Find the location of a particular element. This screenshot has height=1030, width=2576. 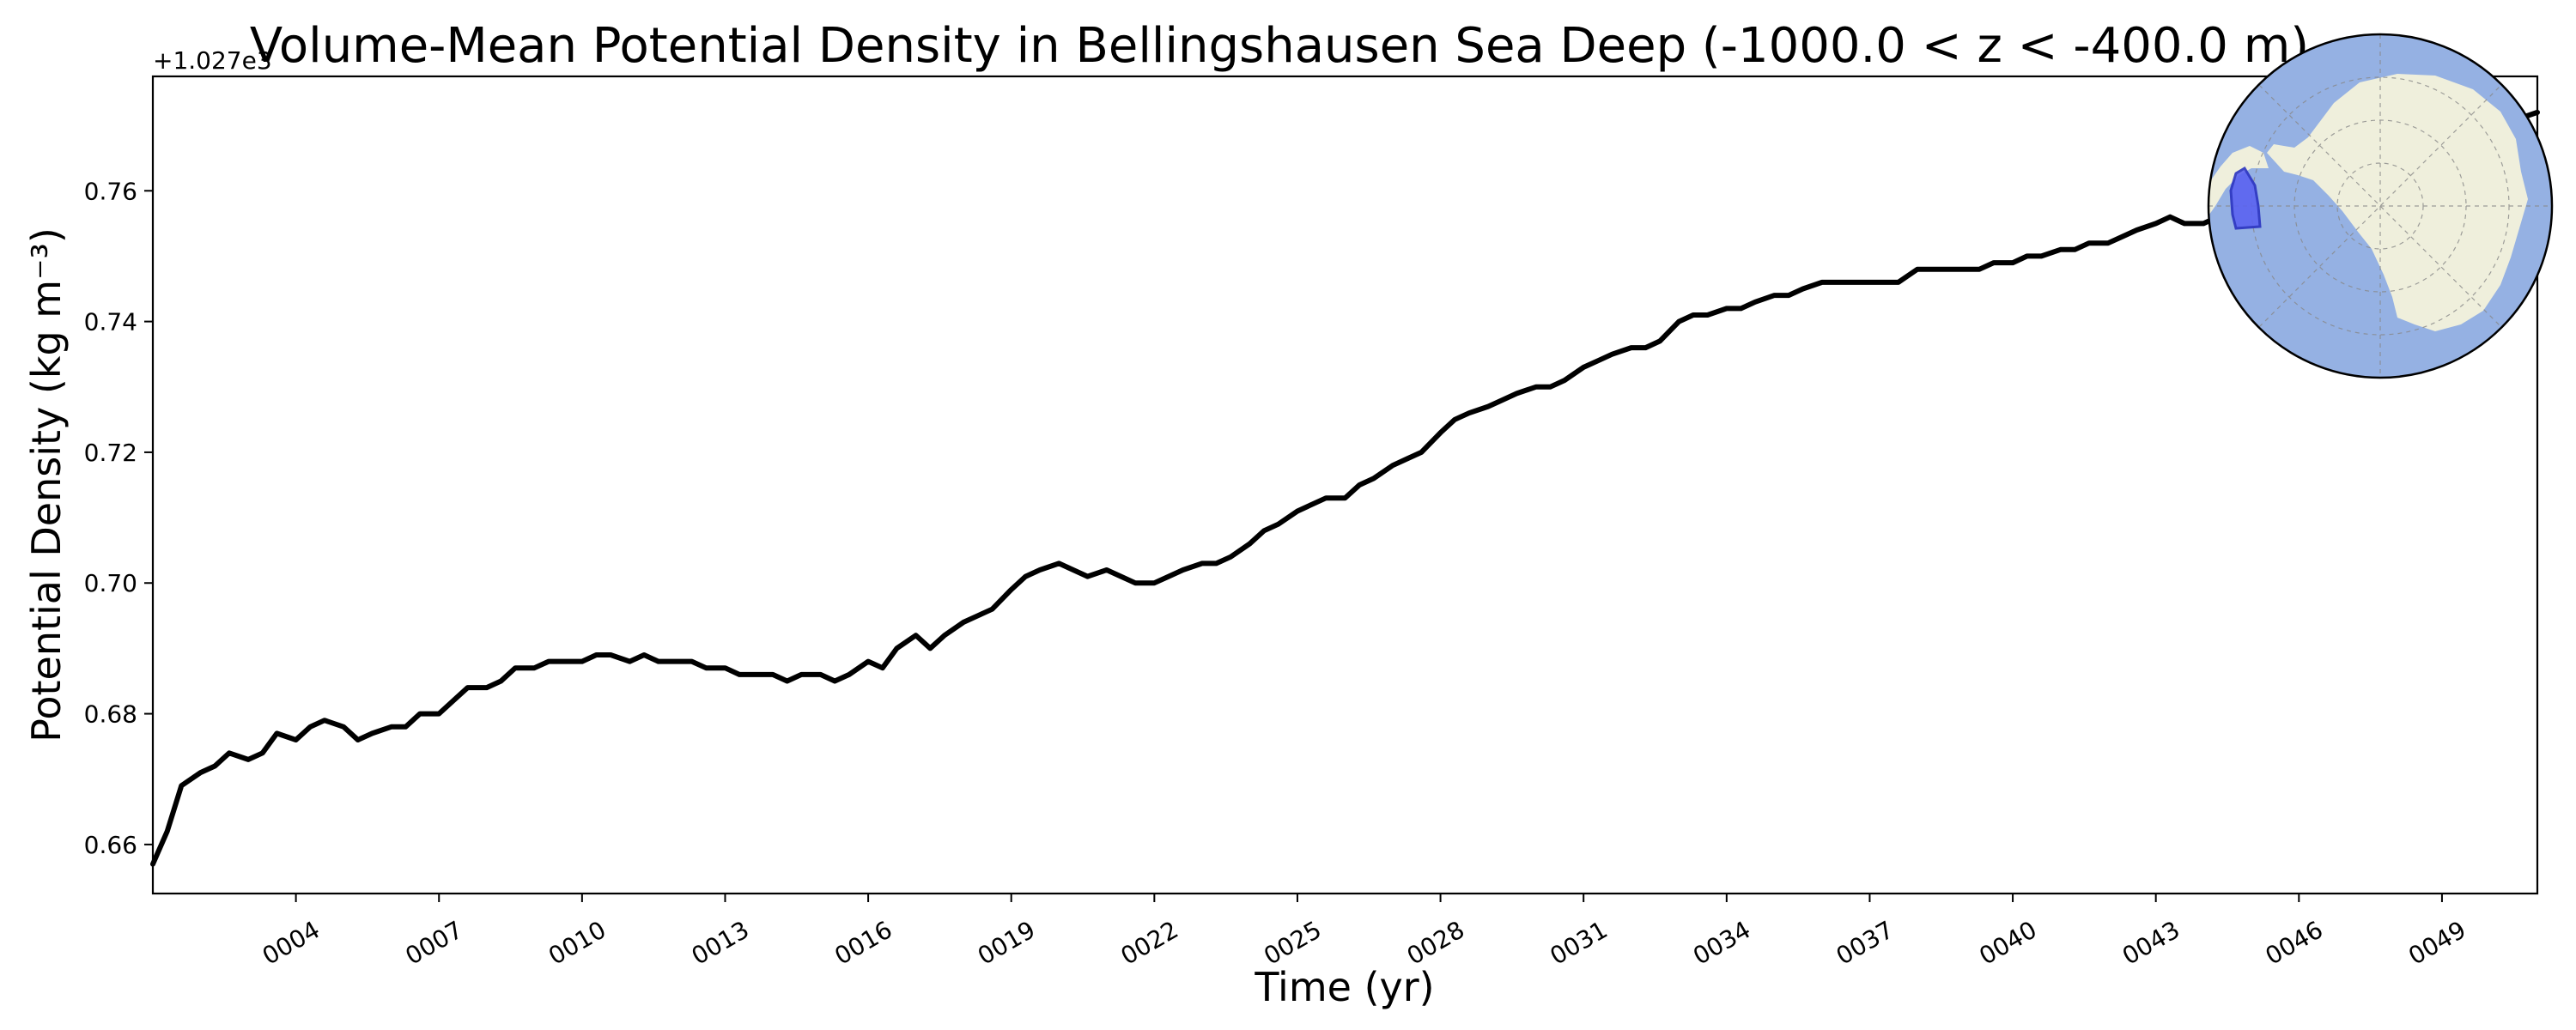

map-border is located at coordinates (2380, 206).